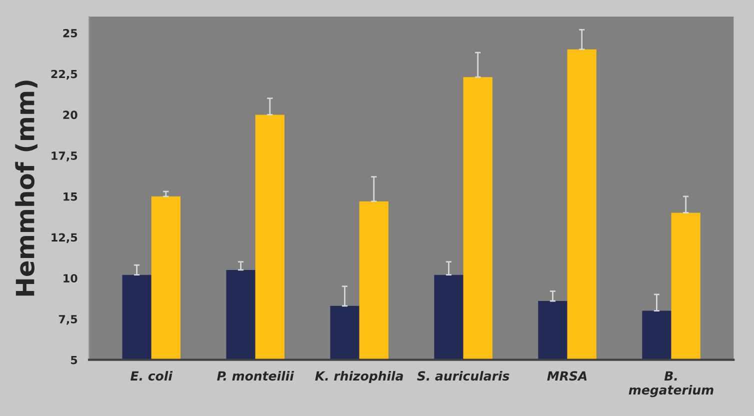 This screenshot has height=416, width=754. What do you see at coordinates (359, 377) in the screenshot?
I see `x-tick-label: K. rhizophila` at bounding box center [359, 377].